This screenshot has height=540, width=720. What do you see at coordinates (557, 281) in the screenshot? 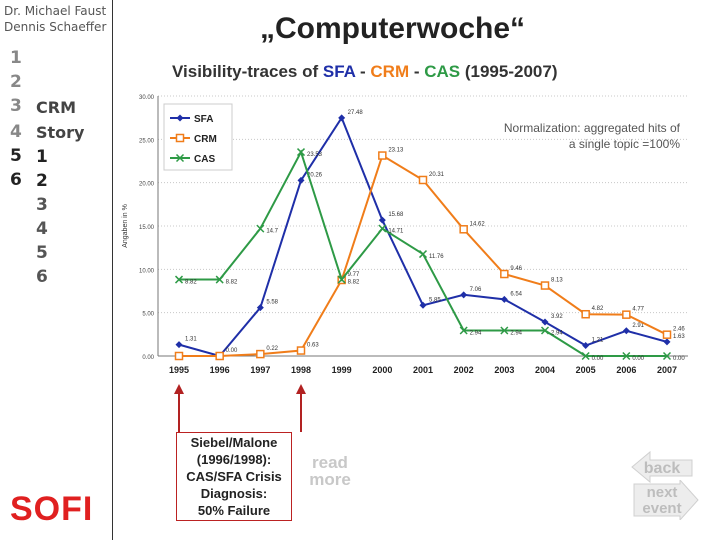
I see `data-label-crm: 8.13` at bounding box center [557, 281].